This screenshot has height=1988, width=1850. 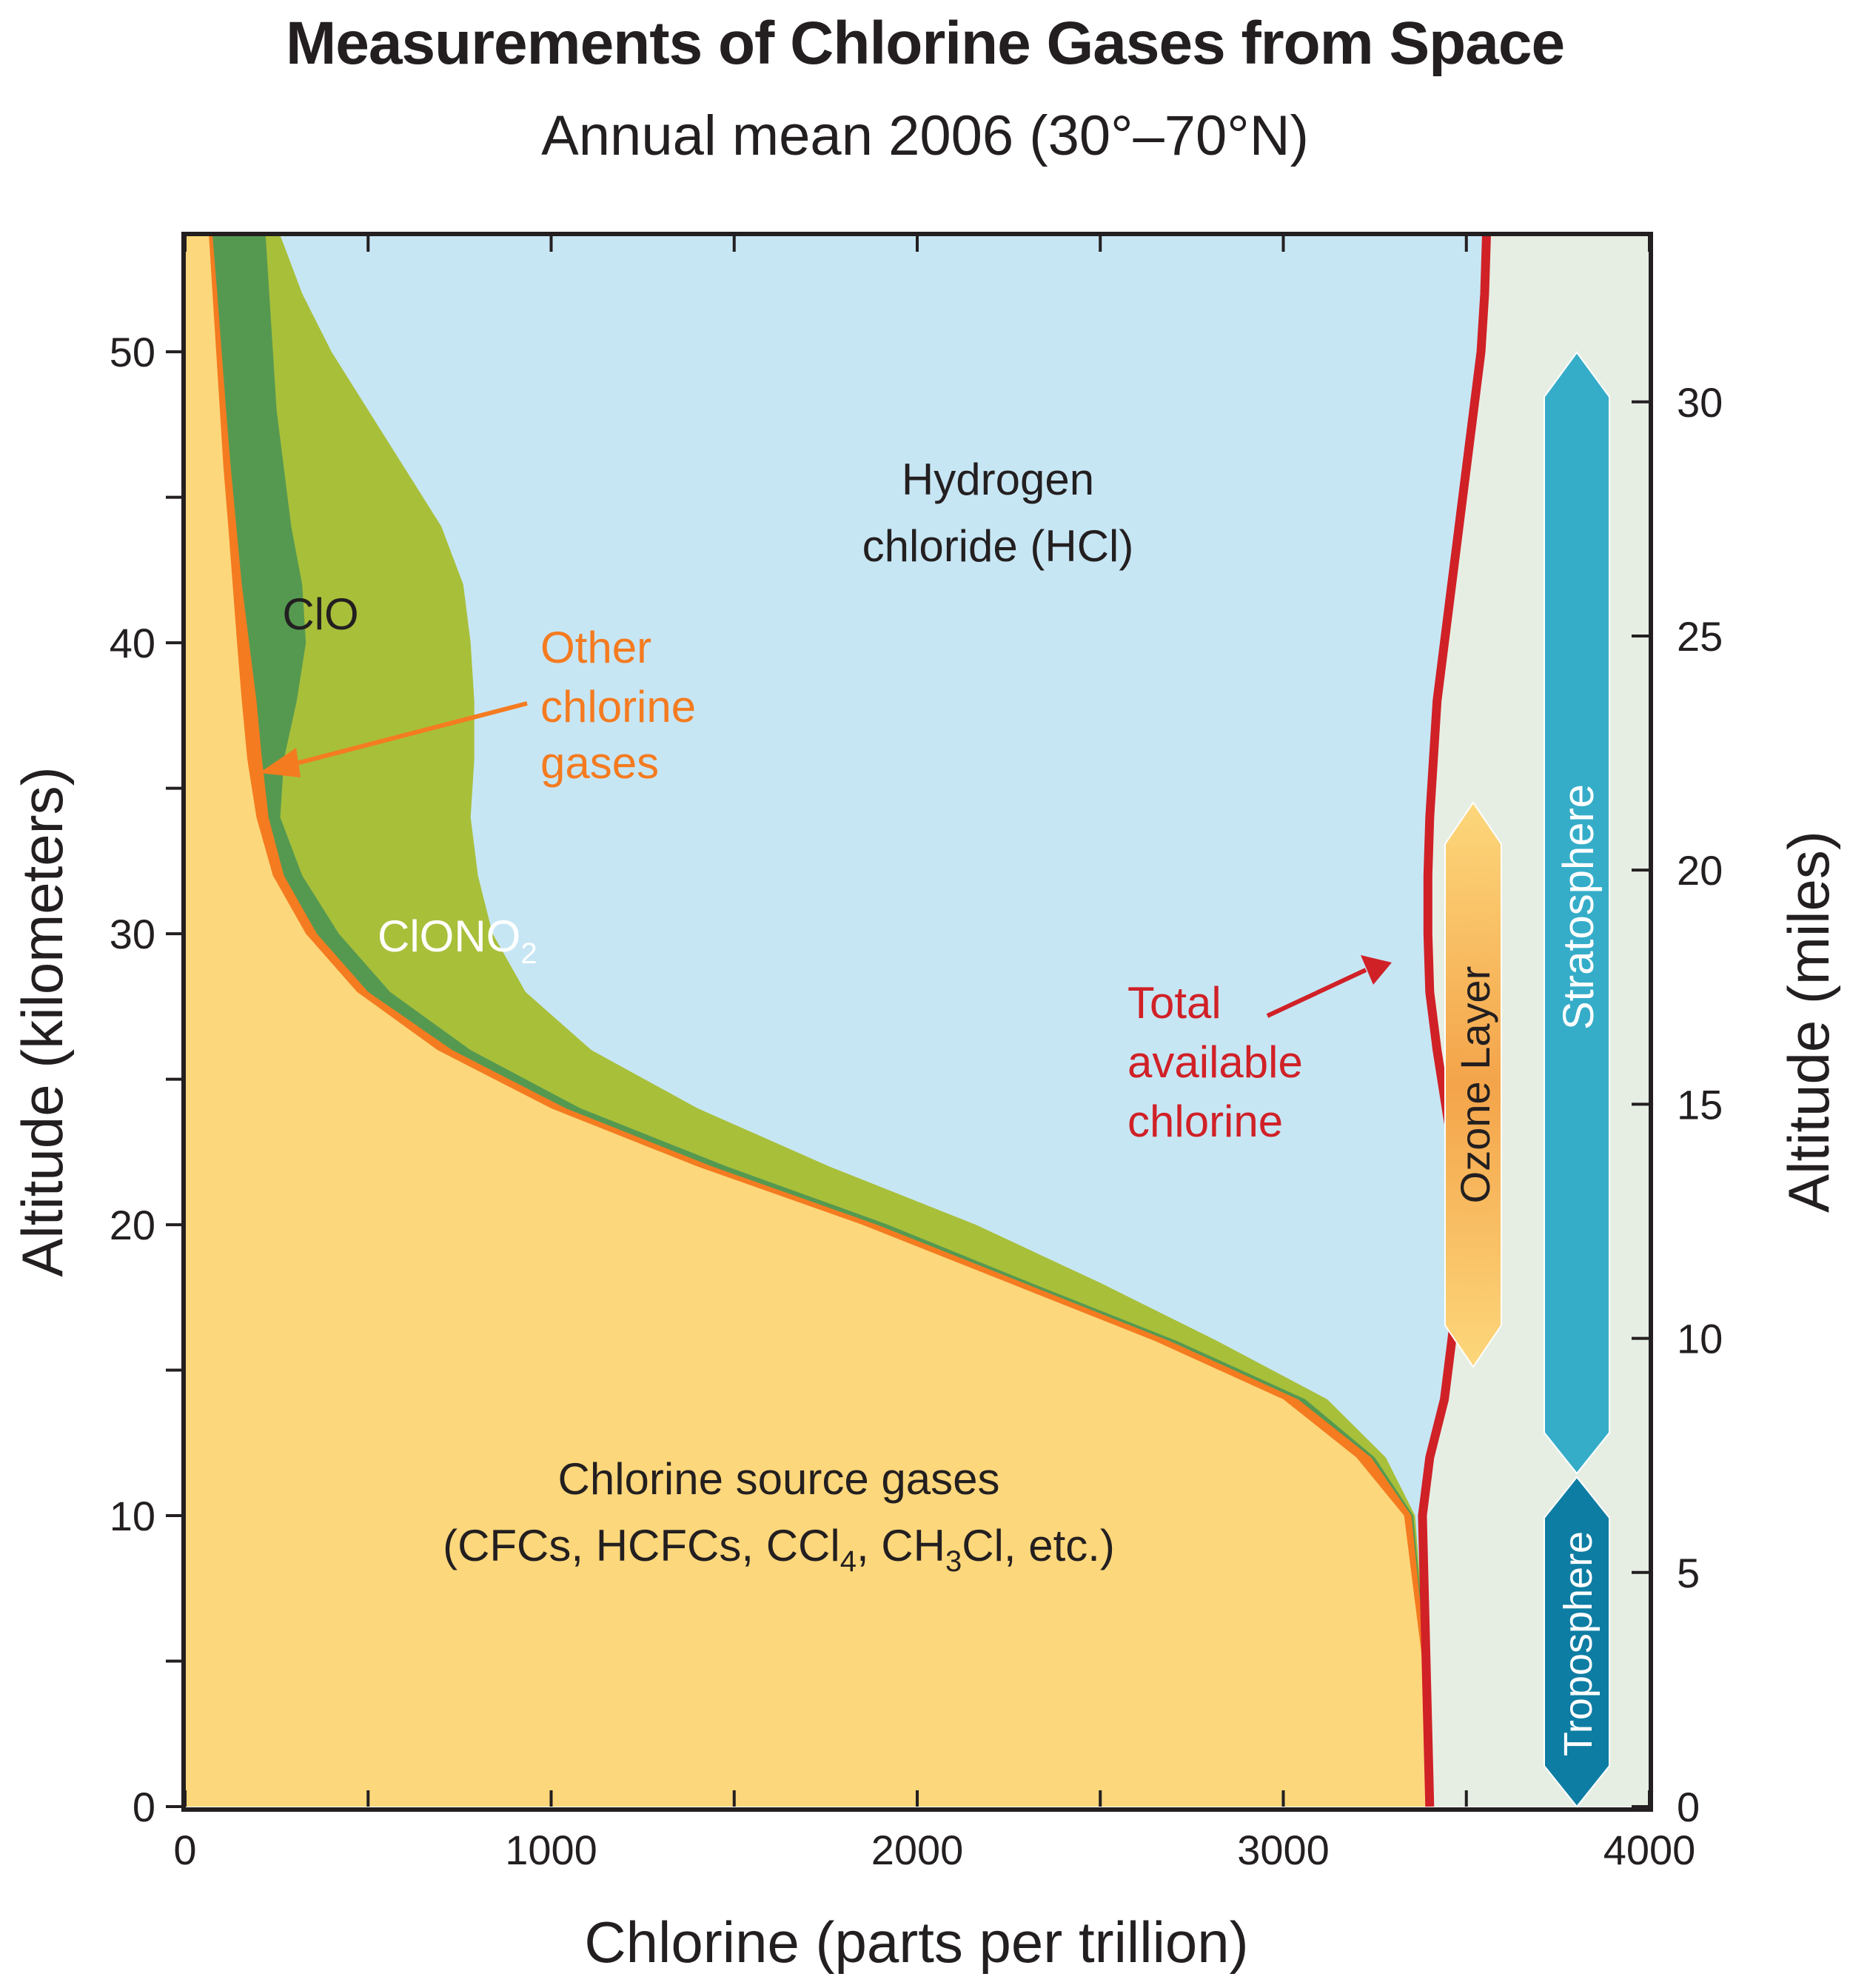 What do you see at coordinates (184, 1850) in the screenshot?
I see `x-tick-label: 0` at bounding box center [184, 1850].